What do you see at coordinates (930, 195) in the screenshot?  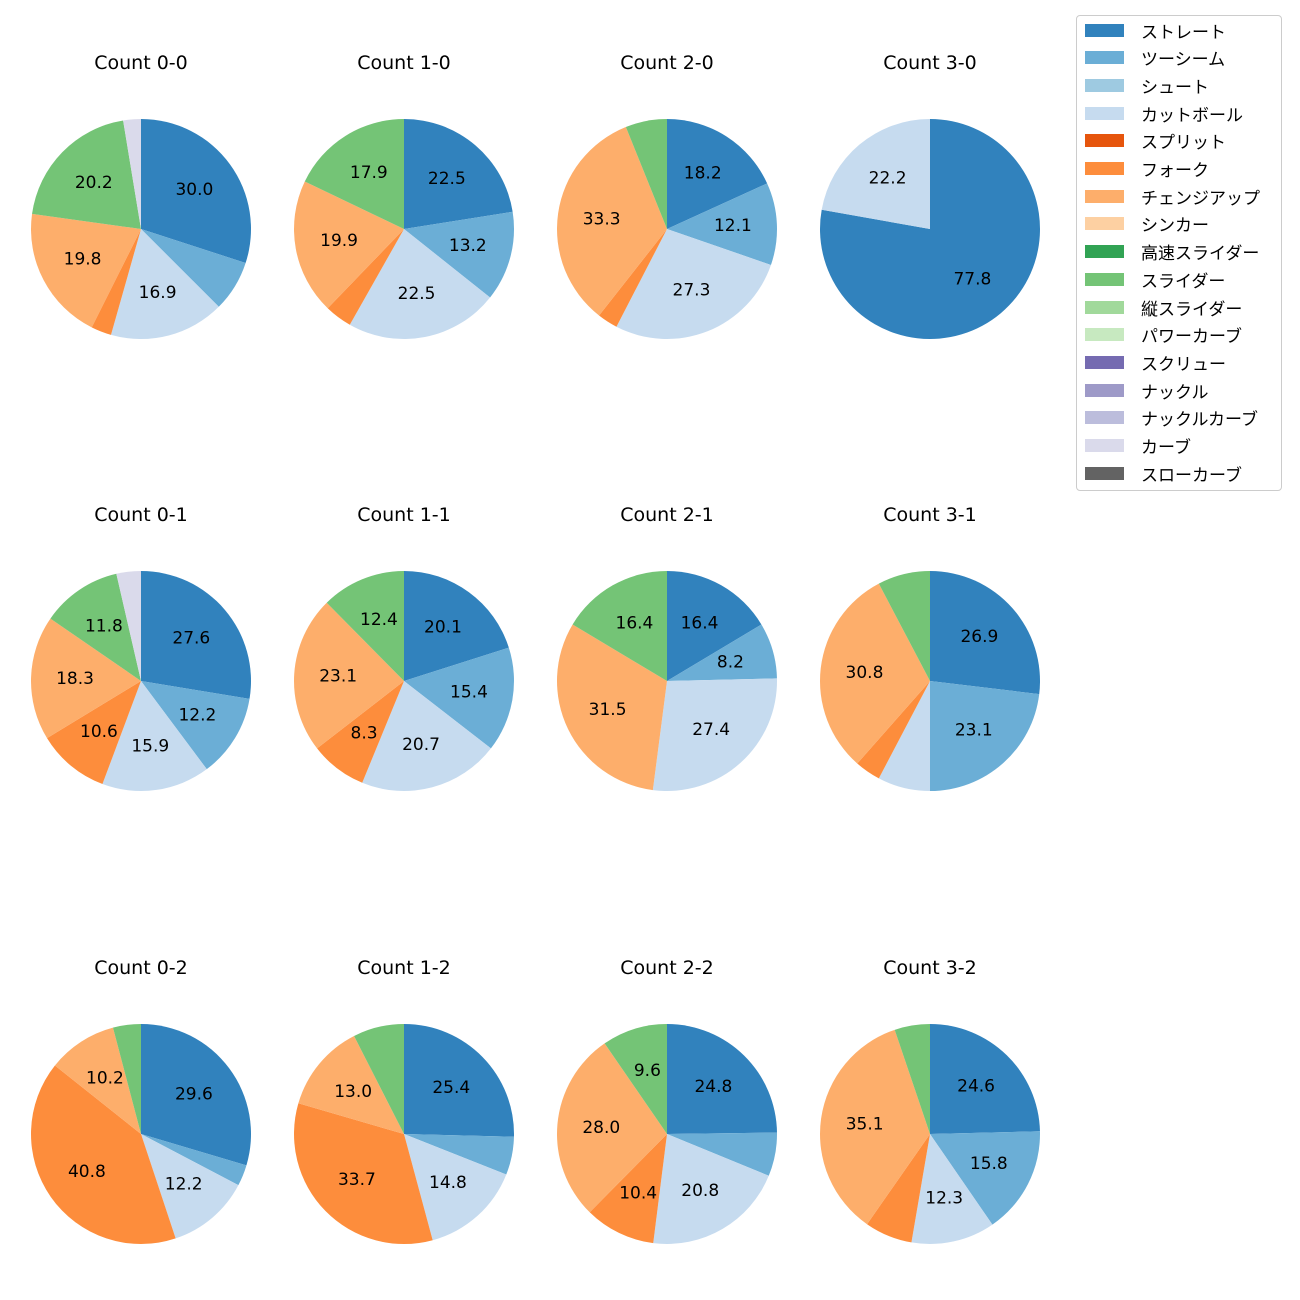 I see `pie-4: Count 3-0 77.8 22.2` at bounding box center [930, 195].